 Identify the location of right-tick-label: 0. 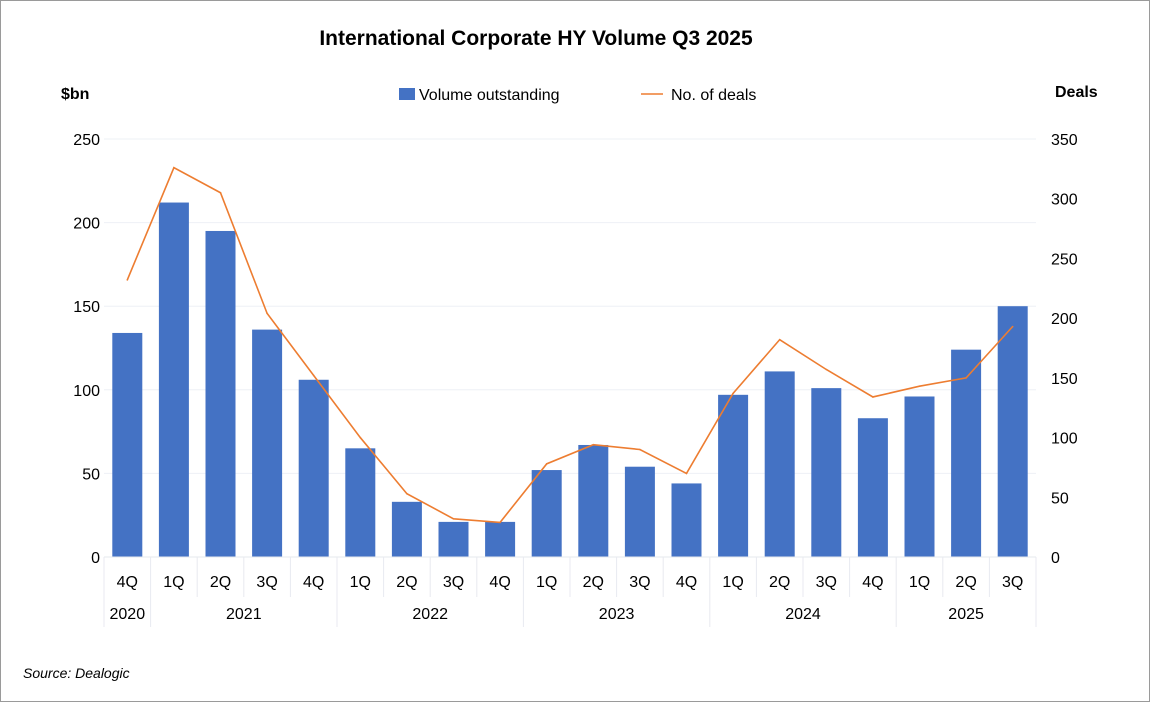
(1055, 558).